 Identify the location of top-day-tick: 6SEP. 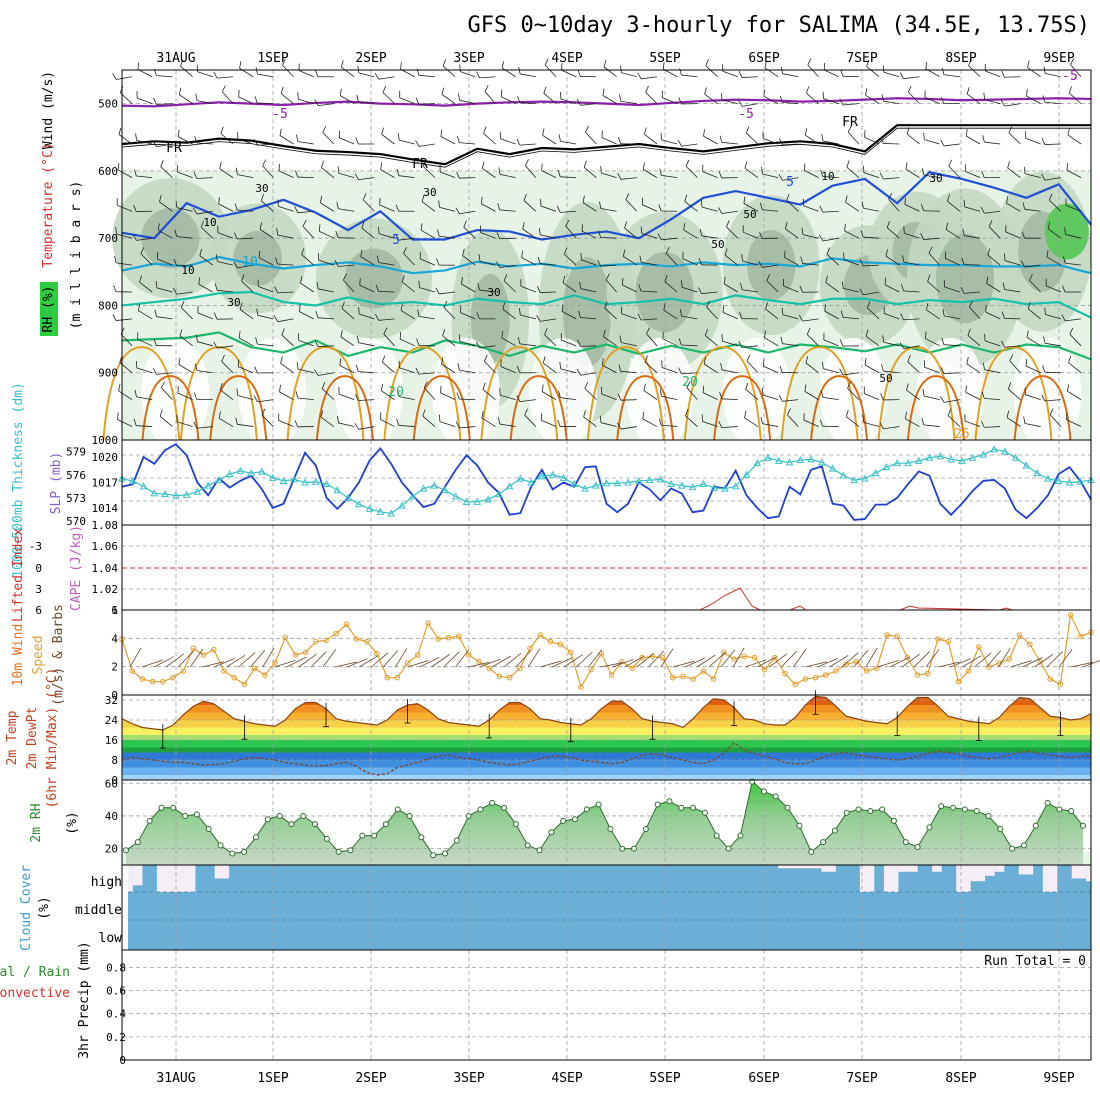
(763, 58).